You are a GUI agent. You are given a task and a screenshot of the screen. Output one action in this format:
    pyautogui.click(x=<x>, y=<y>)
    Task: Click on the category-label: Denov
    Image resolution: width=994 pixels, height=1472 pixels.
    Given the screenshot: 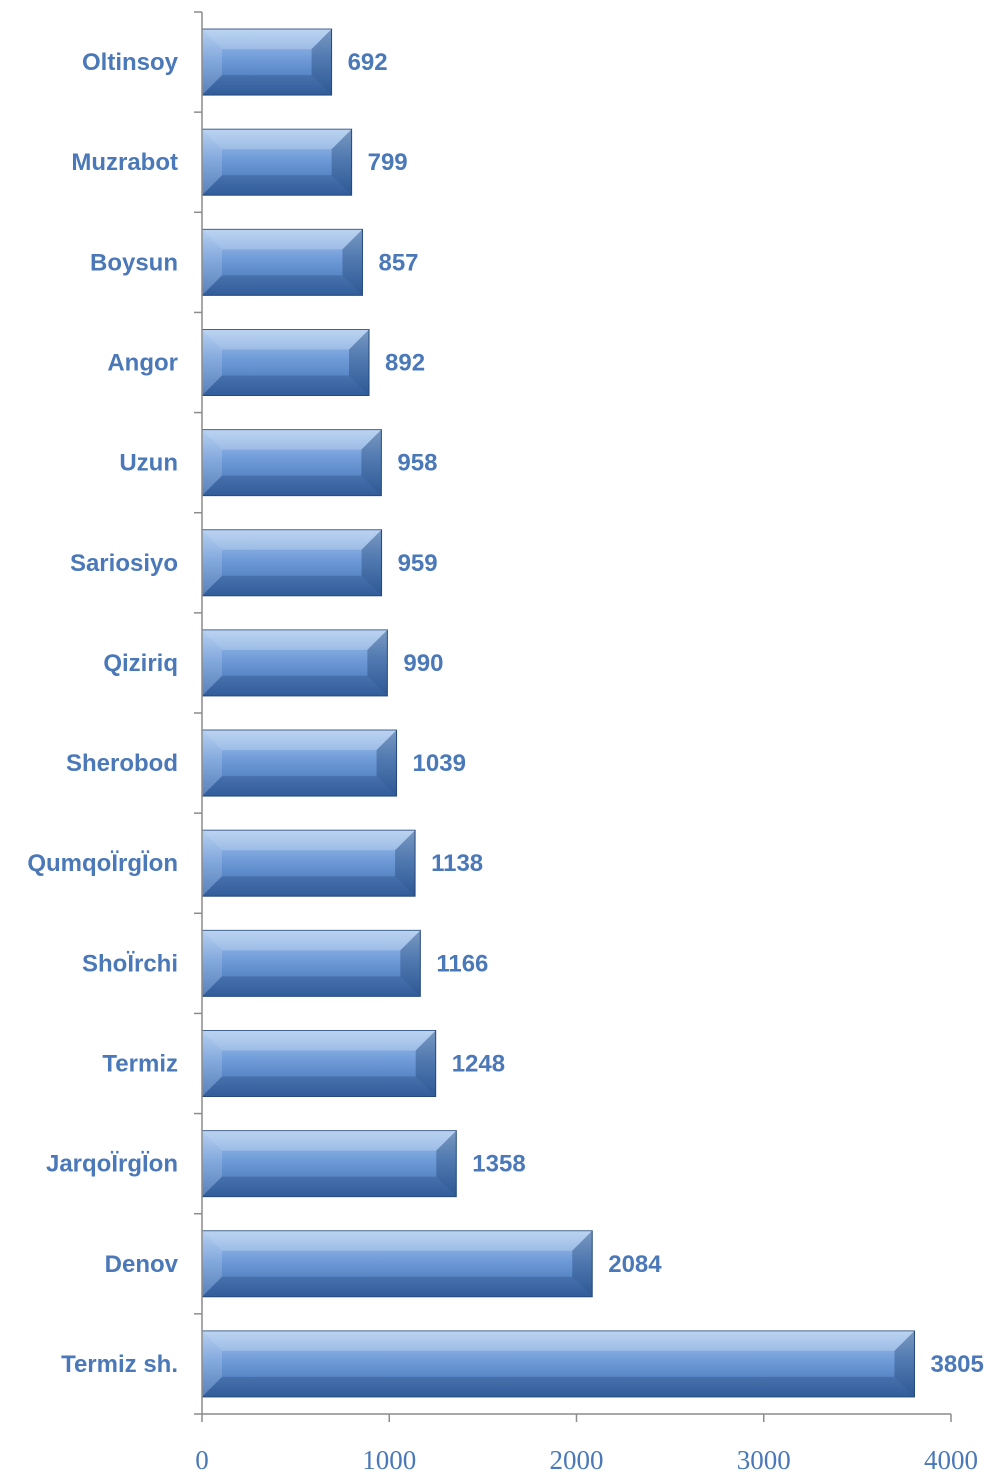 What is the action you would take?
    pyautogui.click(x=142, y=1264)
    